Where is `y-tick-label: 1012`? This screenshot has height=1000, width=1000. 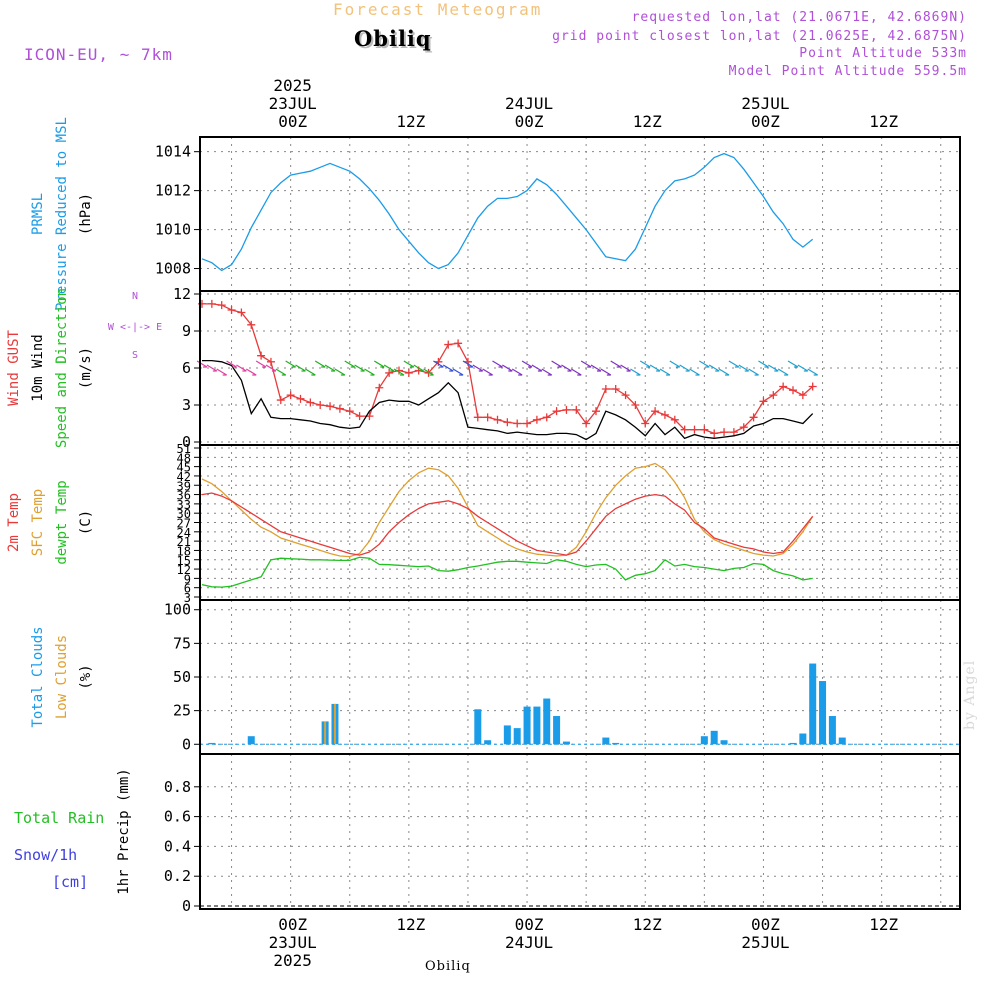
y-tick-label: 1012 is located at coordinates (173, 191).